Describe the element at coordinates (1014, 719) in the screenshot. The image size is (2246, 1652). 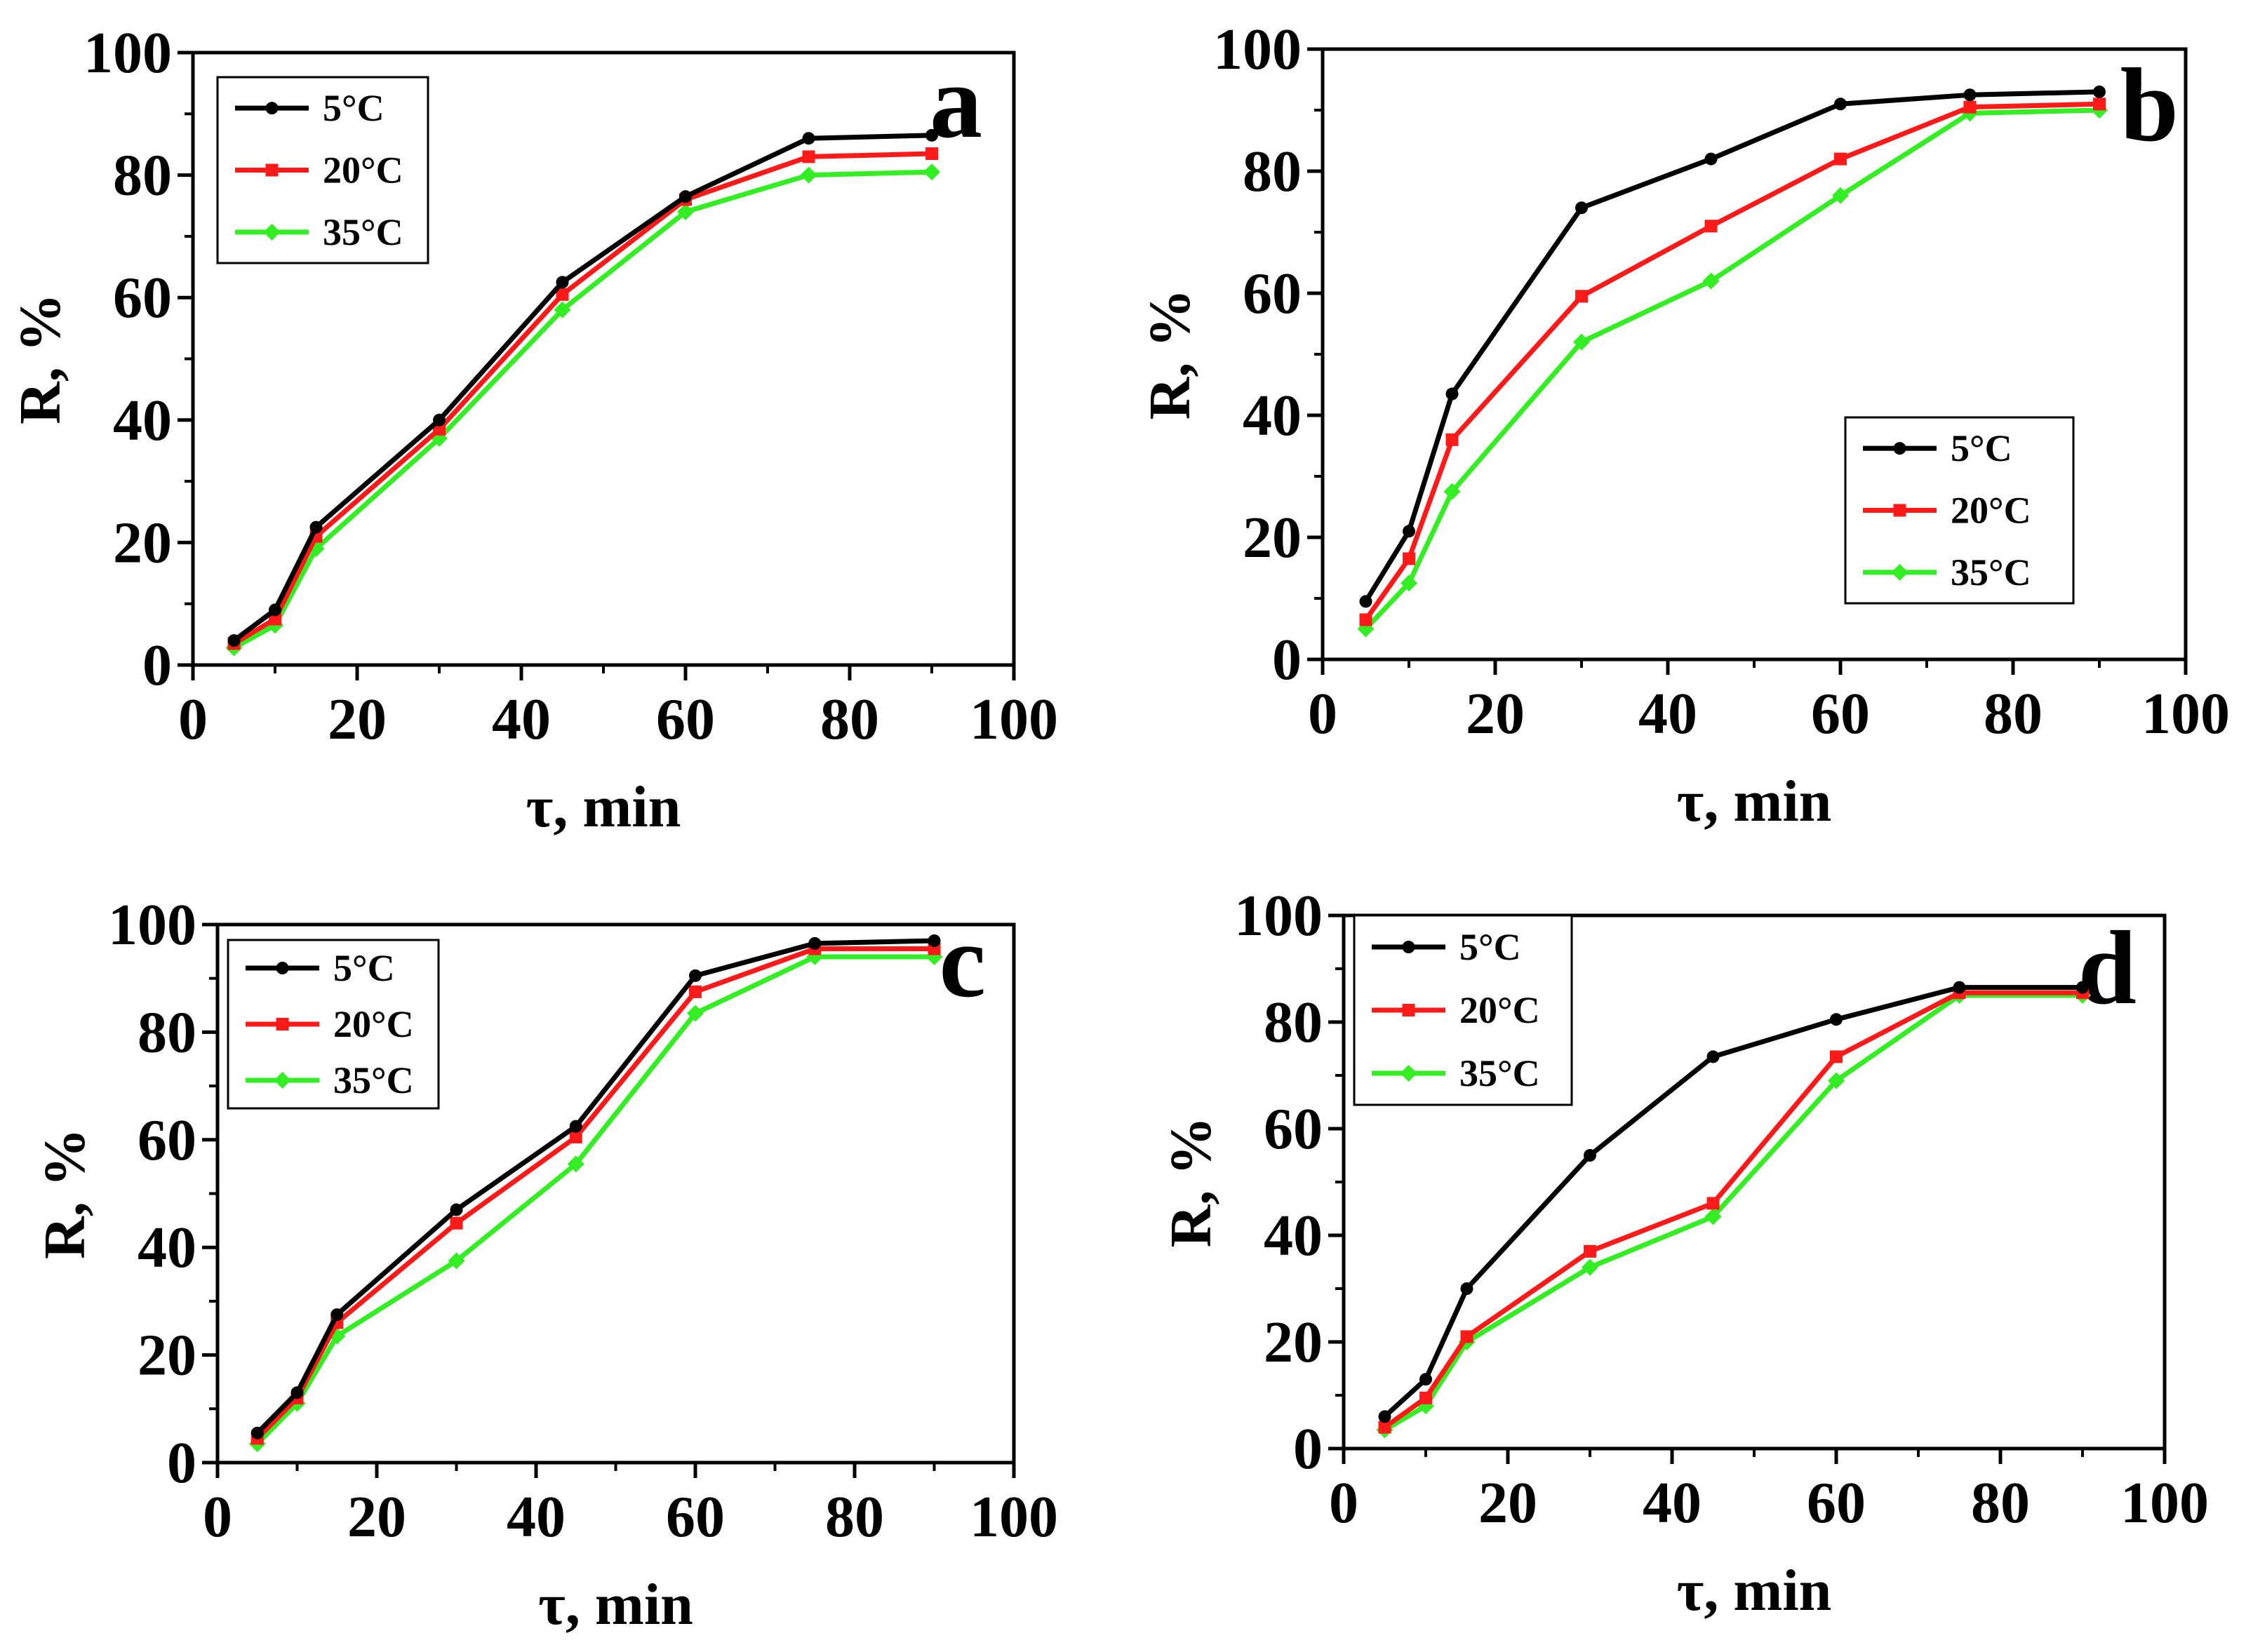
I see `x-tick-label: 100` at that location.